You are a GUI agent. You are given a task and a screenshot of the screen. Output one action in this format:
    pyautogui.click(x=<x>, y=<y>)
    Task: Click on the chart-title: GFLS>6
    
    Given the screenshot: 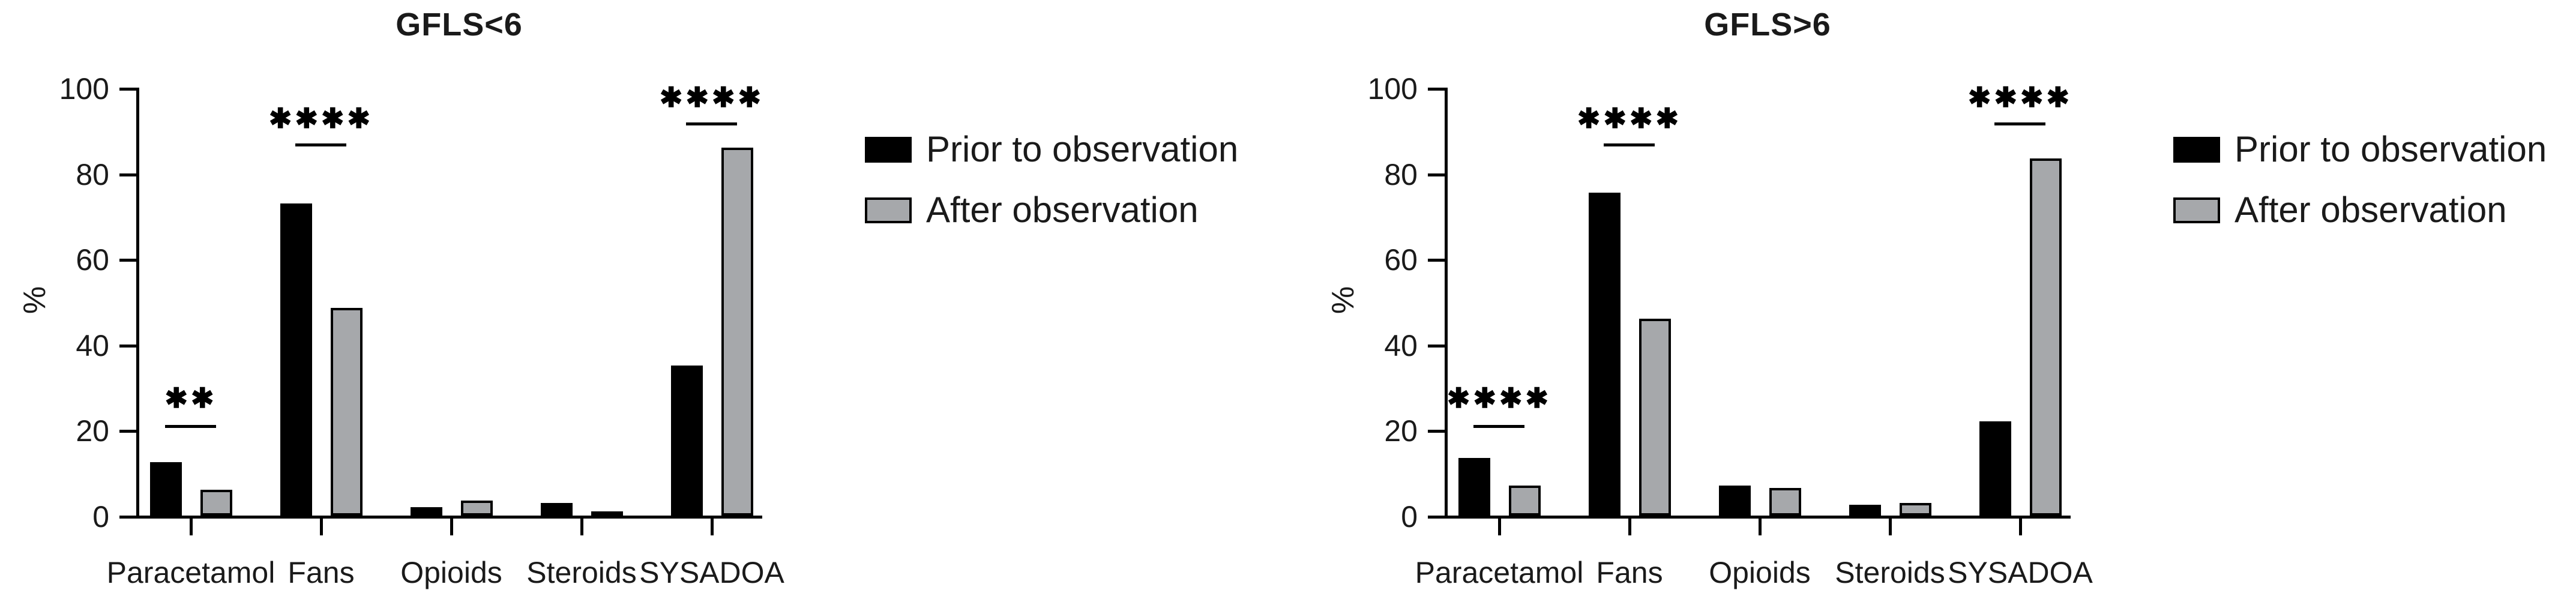 What is the action you would take?
    pyautogui.click(x=1767, y=25)
    